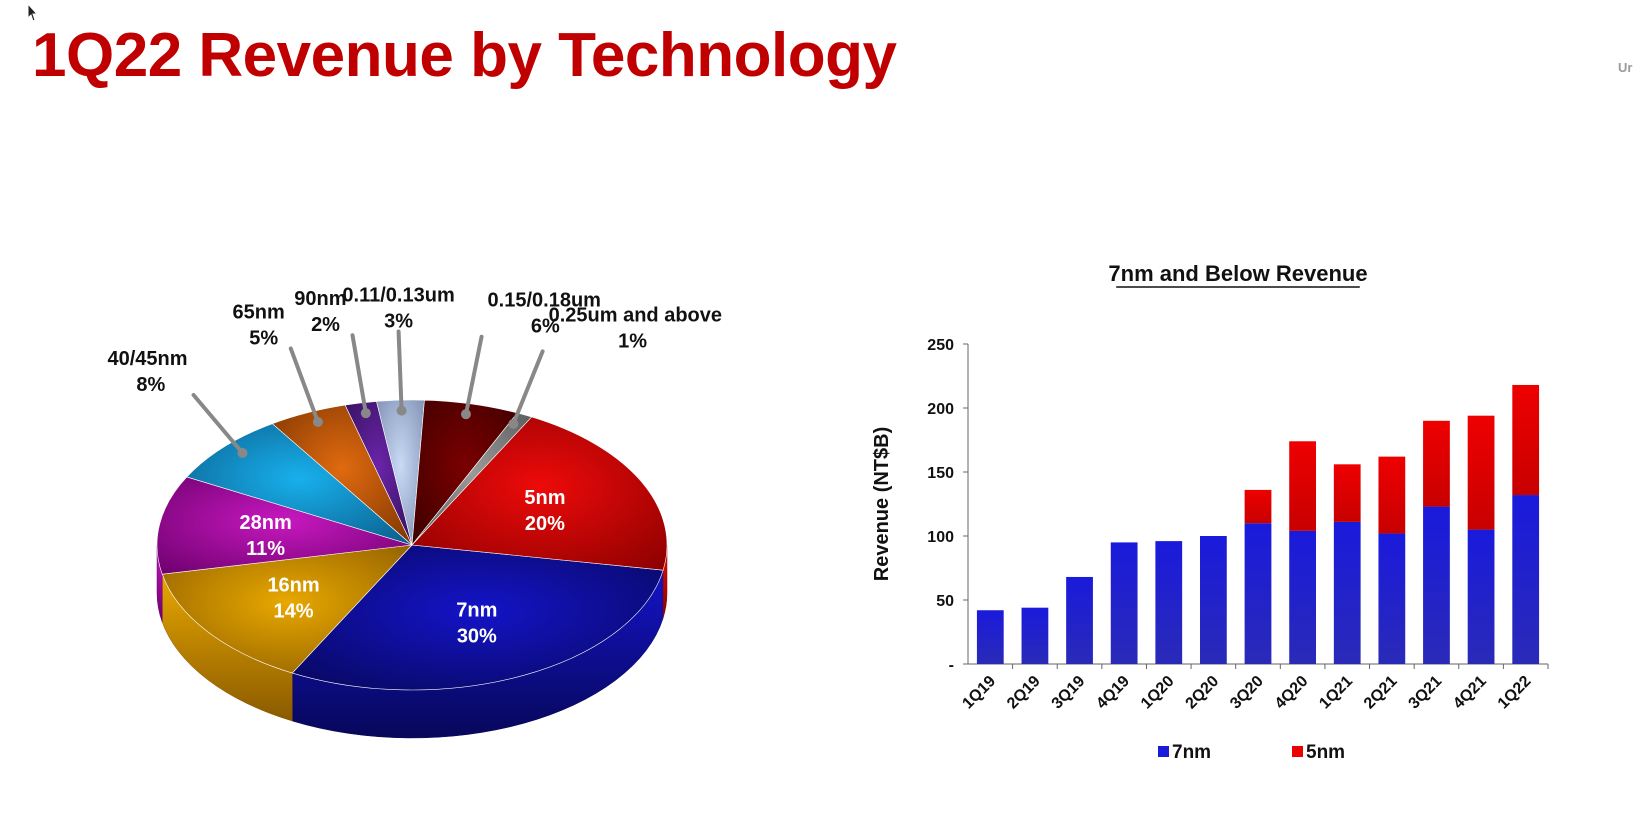 The image size is (1638, 835). I want to click on legend-swatch-5nm, so click(1297, 751).